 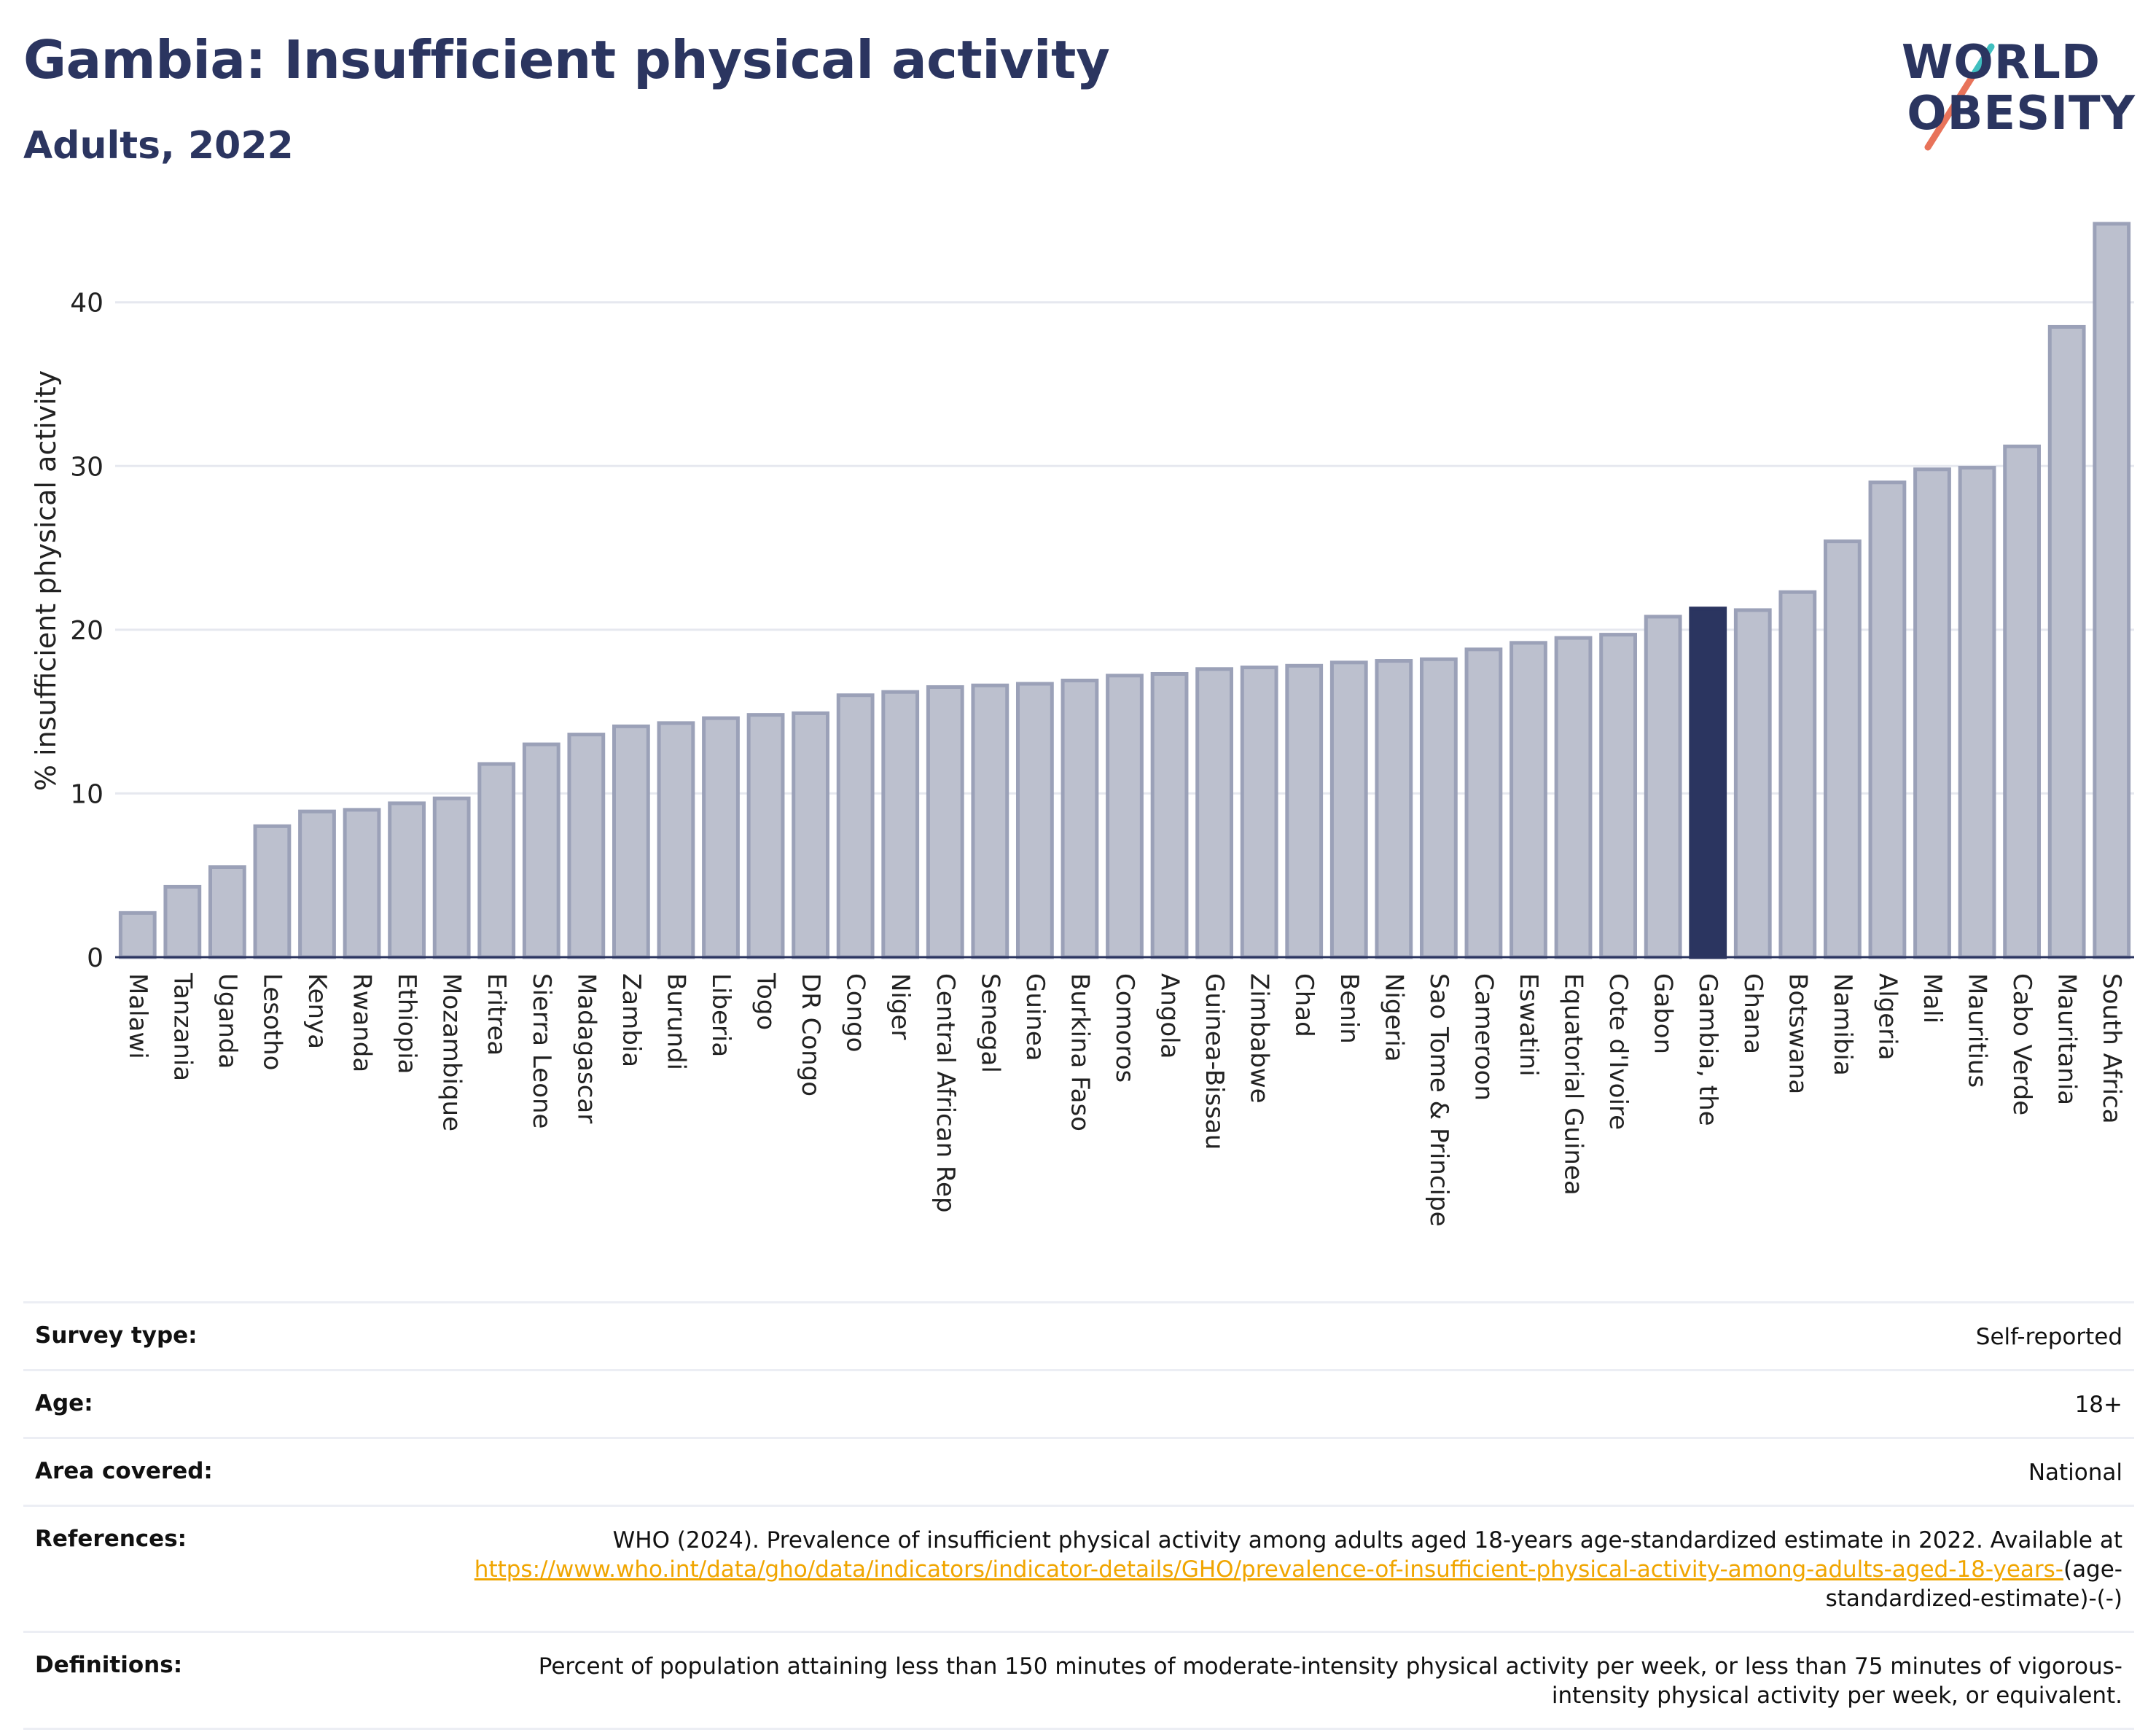 I want to click on x-tick-label: Cameroon, so click(x=1484, y=1037).